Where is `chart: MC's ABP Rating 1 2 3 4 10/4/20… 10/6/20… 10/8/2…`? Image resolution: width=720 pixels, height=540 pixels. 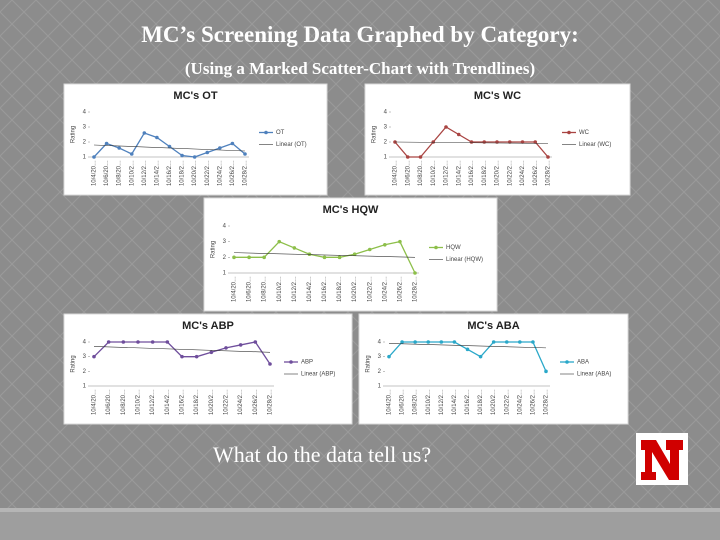 chart: MC's ABP Rating 1 2 3 4 10/4/20… 10/6/20… 10/8/2… is located at coordinates (208, 369).